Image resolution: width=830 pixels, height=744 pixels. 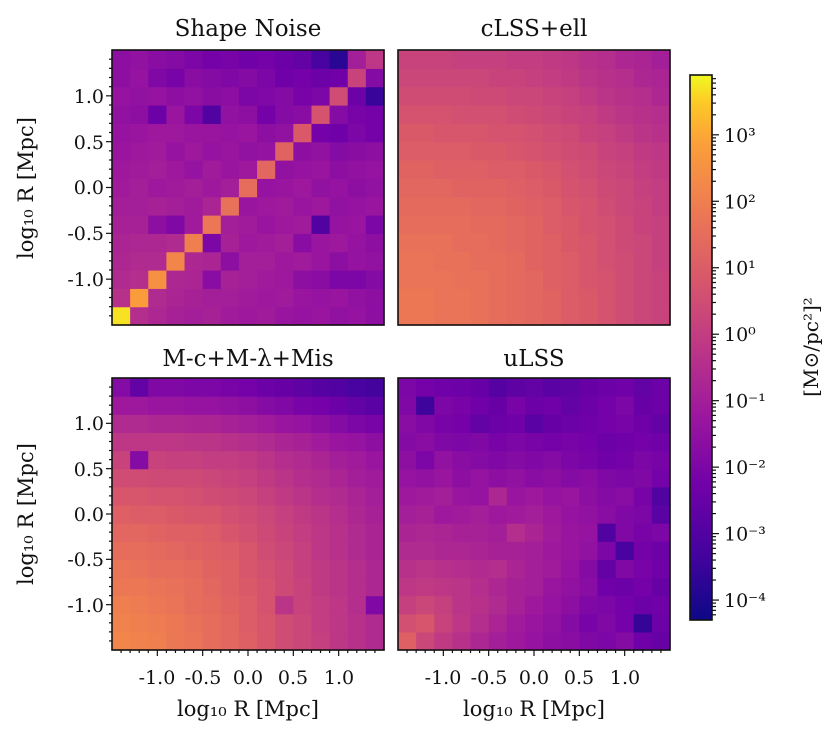 What do you see at coordinates (443, 678) in the screenshot?
I see `x-tick-label: -1.0` at bounding box center [443, 678].